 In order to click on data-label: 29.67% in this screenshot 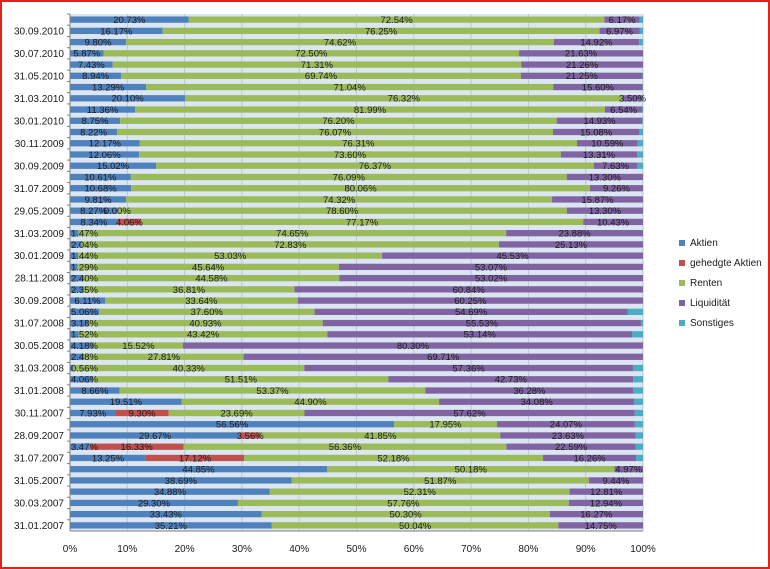, I will do `click(155, 436)`.